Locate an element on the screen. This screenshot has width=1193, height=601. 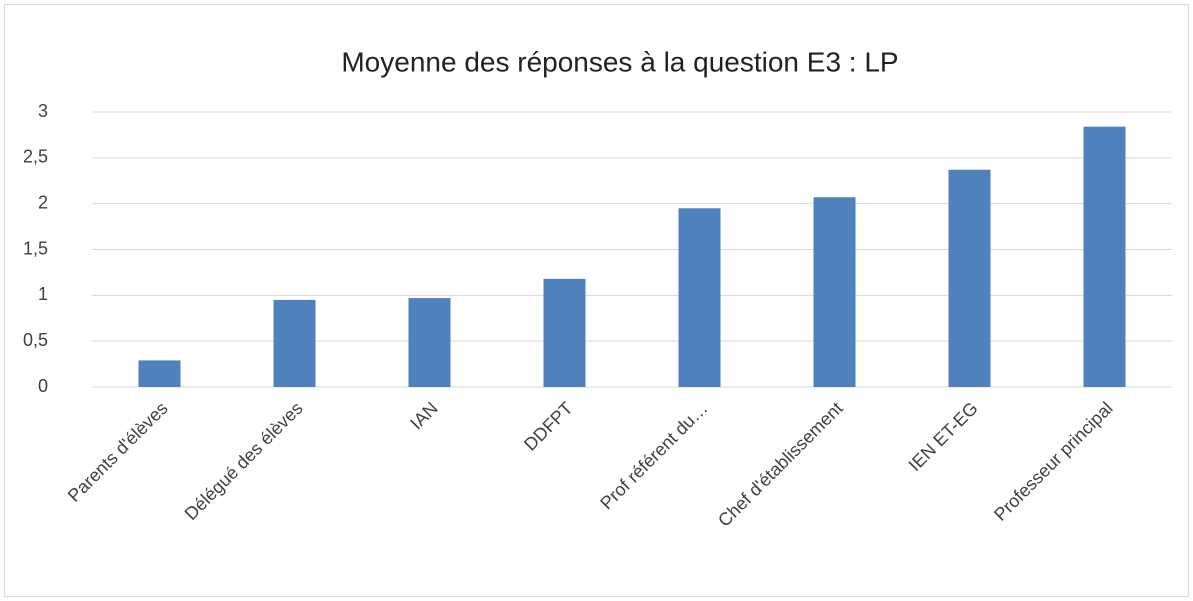
y-tick-label: 1,5 is located at coordinates (35, 248).